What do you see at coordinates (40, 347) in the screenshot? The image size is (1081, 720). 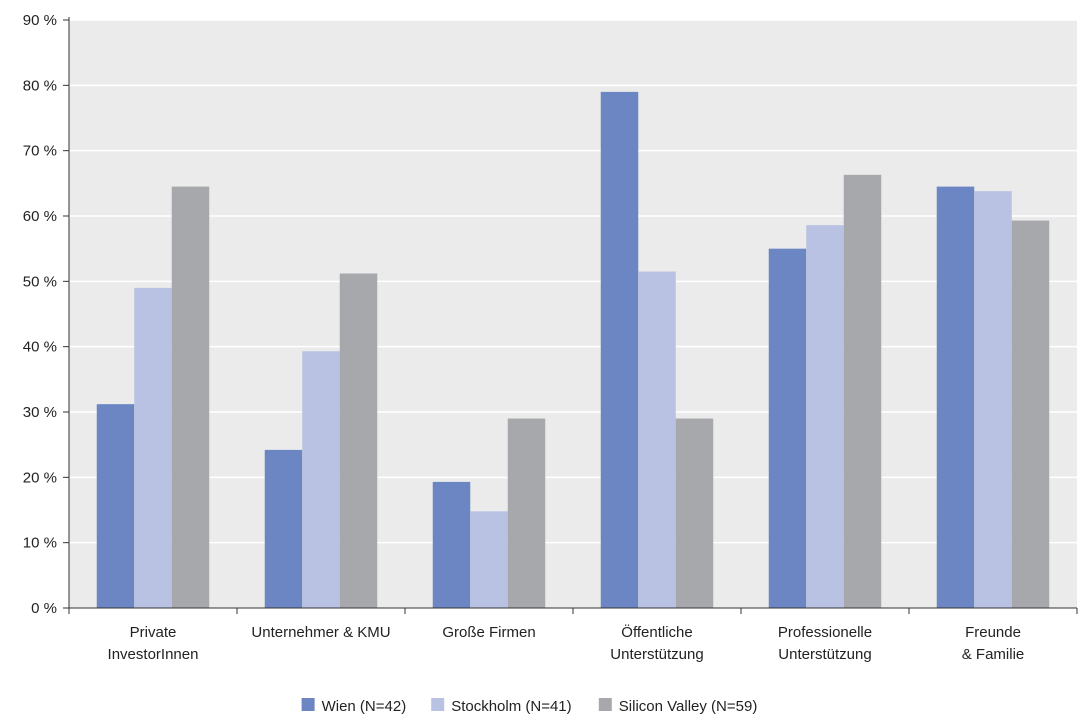 I see `y-tick-label: 40 %` at bounding box center [40, 347].